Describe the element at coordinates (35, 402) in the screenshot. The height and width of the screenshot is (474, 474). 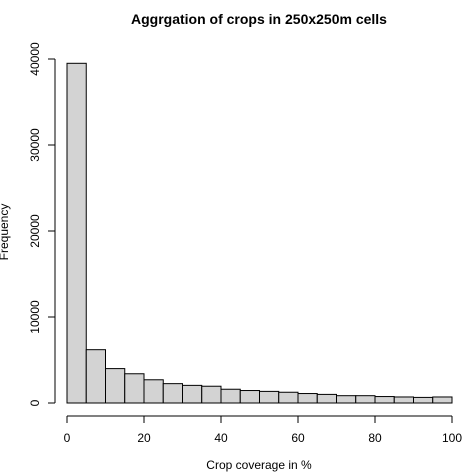
I see `y-tick-label-0: 0` at that location.